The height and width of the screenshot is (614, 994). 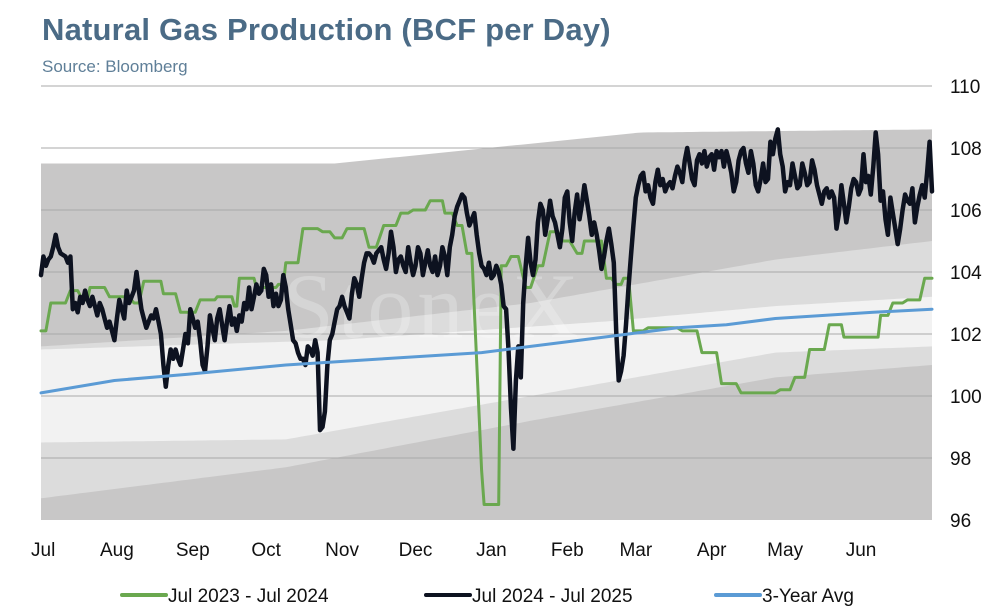 What do you see at coordinates (567, 550) in the screenshot?
I see `x-tick-label: Feb` at bounding box center [567, 550].